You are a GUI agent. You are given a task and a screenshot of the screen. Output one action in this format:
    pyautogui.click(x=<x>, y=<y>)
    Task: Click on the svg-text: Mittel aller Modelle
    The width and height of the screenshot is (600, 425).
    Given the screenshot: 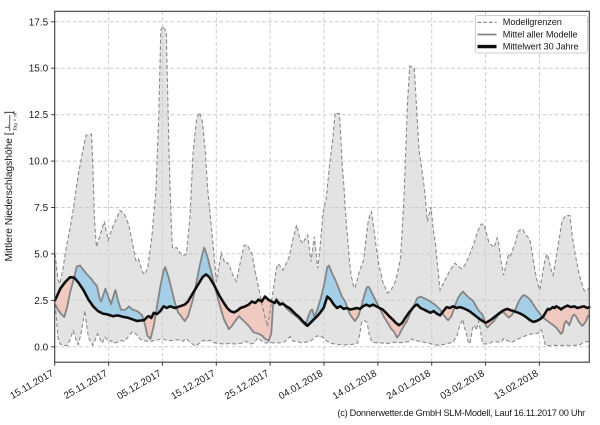 What is the action you would take?
    pyautogui.click(x=540, y=34)
    